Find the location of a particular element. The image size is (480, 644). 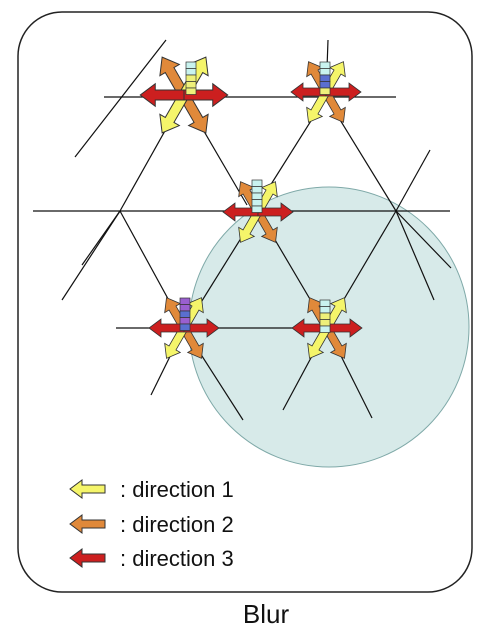

legend-item-direction-1: : direction 1 is located at coordinates (151, 489).